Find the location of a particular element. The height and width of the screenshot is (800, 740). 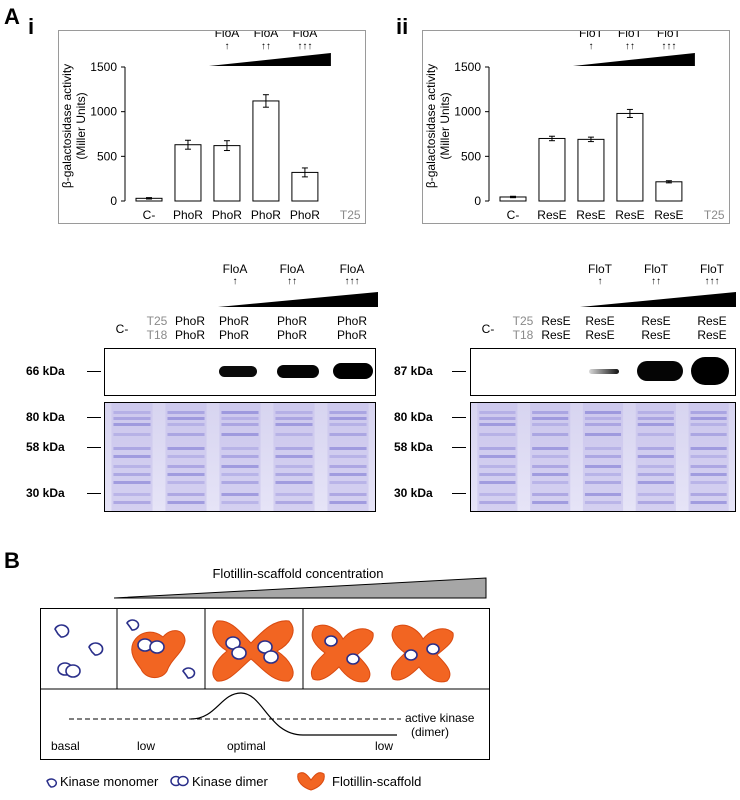

blot-i-coomassie-gel is located at coordinates (240, 457).